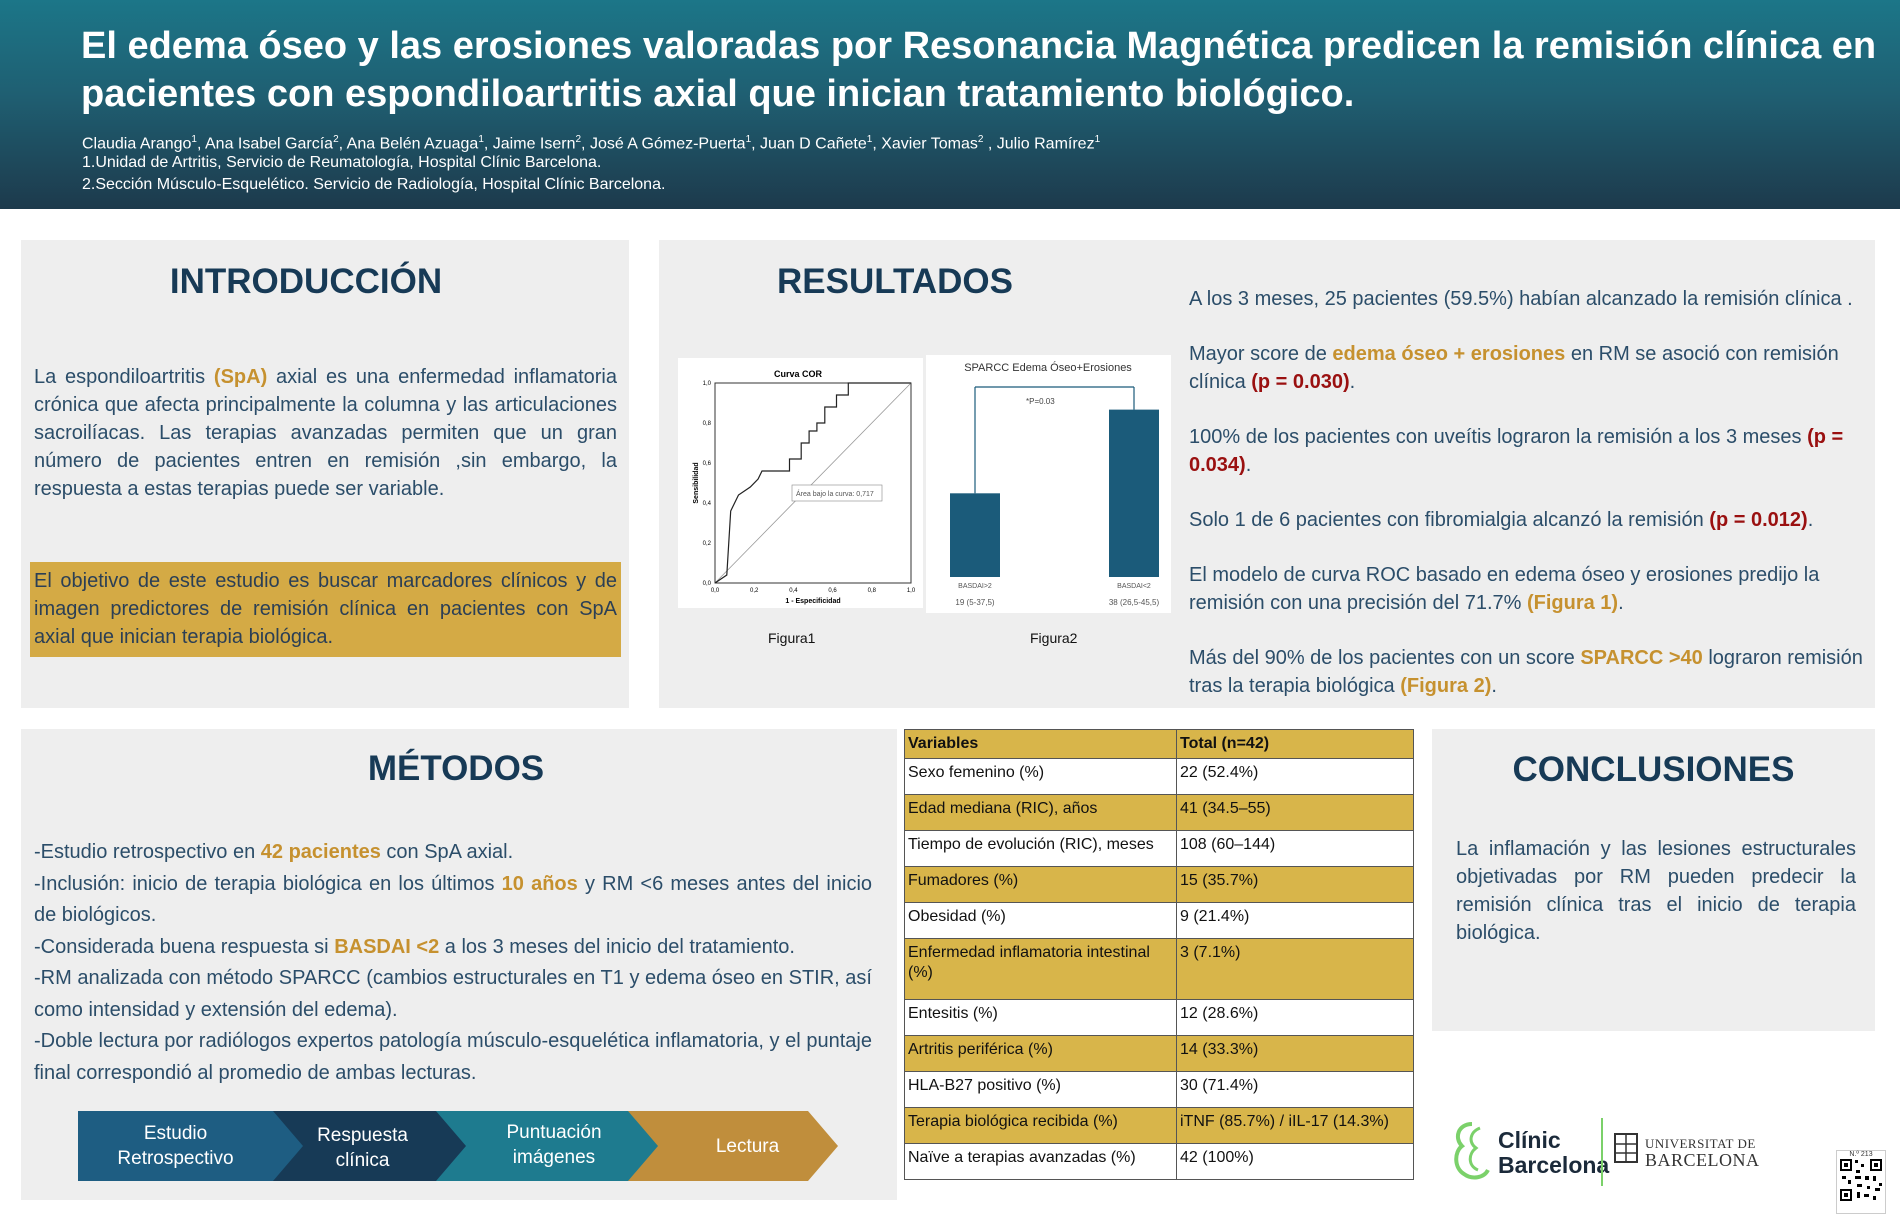 The image size is (1900, 1221). Describe the element at coordinates (793, 591) in the screenshot. I see `roc-x-tick: 0,4` at that location.